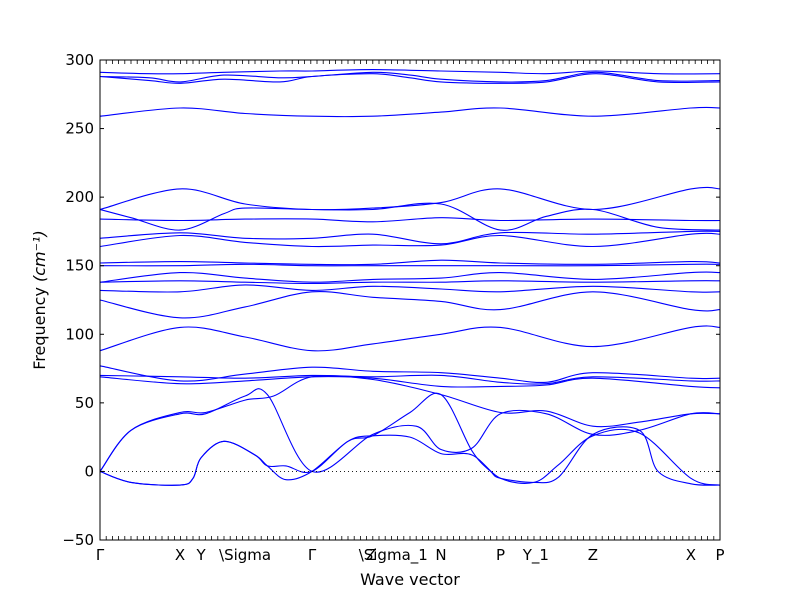 The height and width of the screenshot is (600, 800). Describe the element at coordinates (39, 256) in the screenshot. I see `y-axis-label-unit: (cm⁻¹)` at that location.